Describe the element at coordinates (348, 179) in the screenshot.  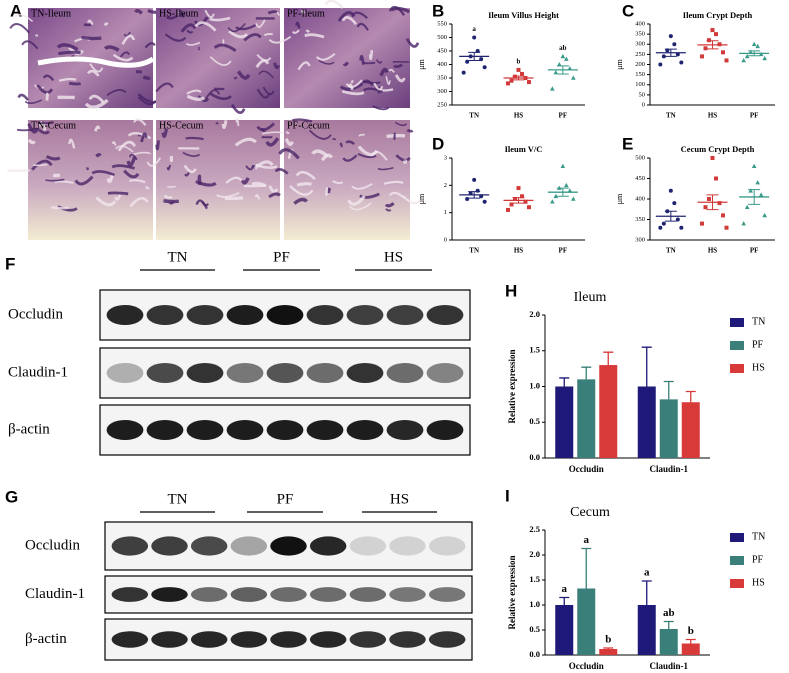
I see `histology-image: PF-Cecum` at that location.